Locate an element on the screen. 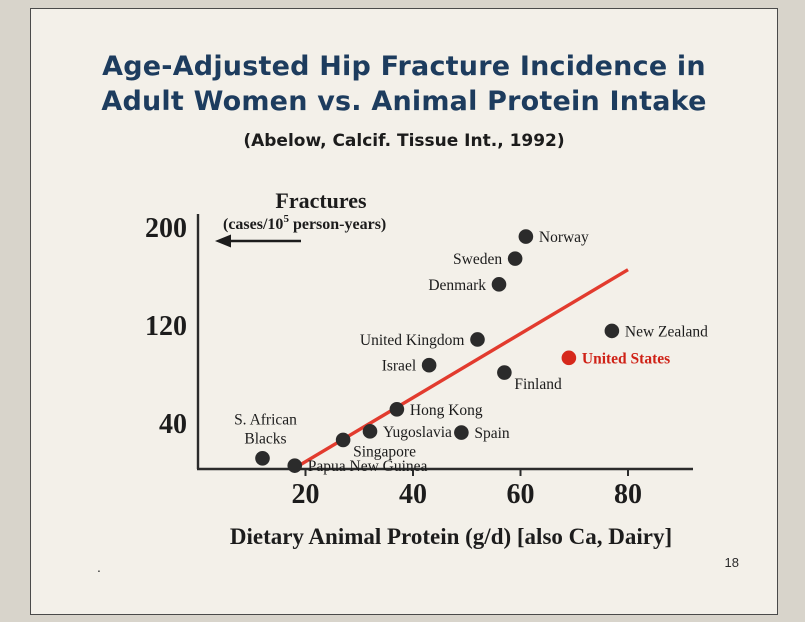  page-number: 18 is located at coordinates (731, 562).